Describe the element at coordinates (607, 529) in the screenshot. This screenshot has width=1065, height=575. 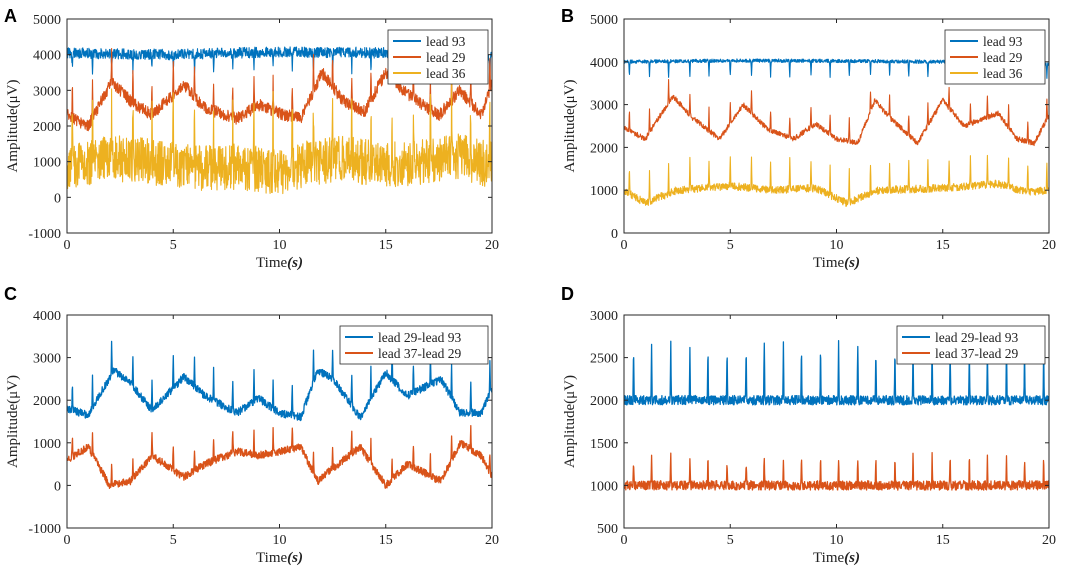
I see `y-tick-label: 500` at that location.